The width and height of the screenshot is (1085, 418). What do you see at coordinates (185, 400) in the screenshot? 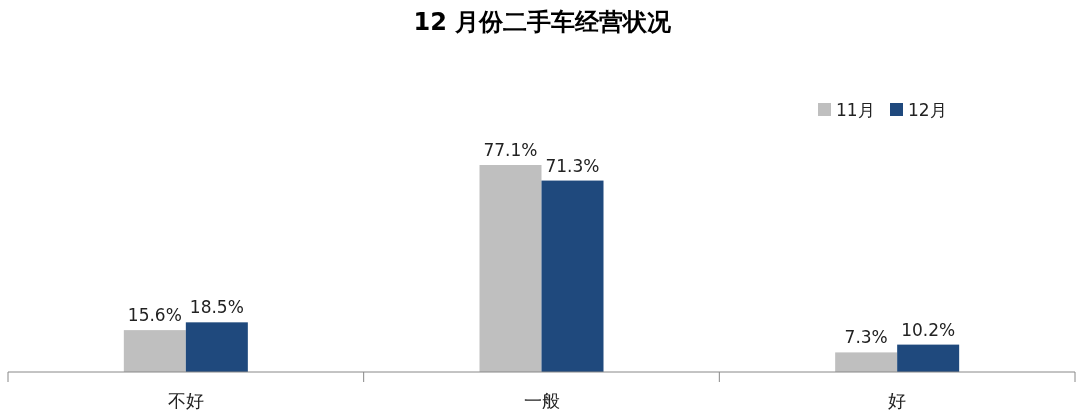
I see `x-tick-label: 不好` at bounding box center [185, 400].